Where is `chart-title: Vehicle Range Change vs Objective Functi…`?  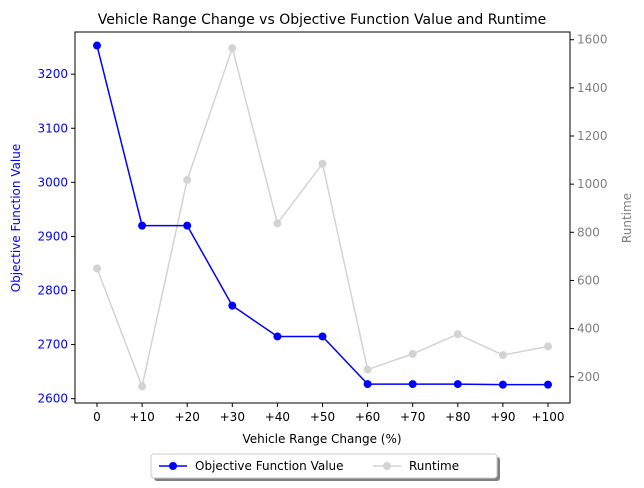 chart-title: Vehicle Range Change vs Objective Functi… is located at coordinates (322, 20).